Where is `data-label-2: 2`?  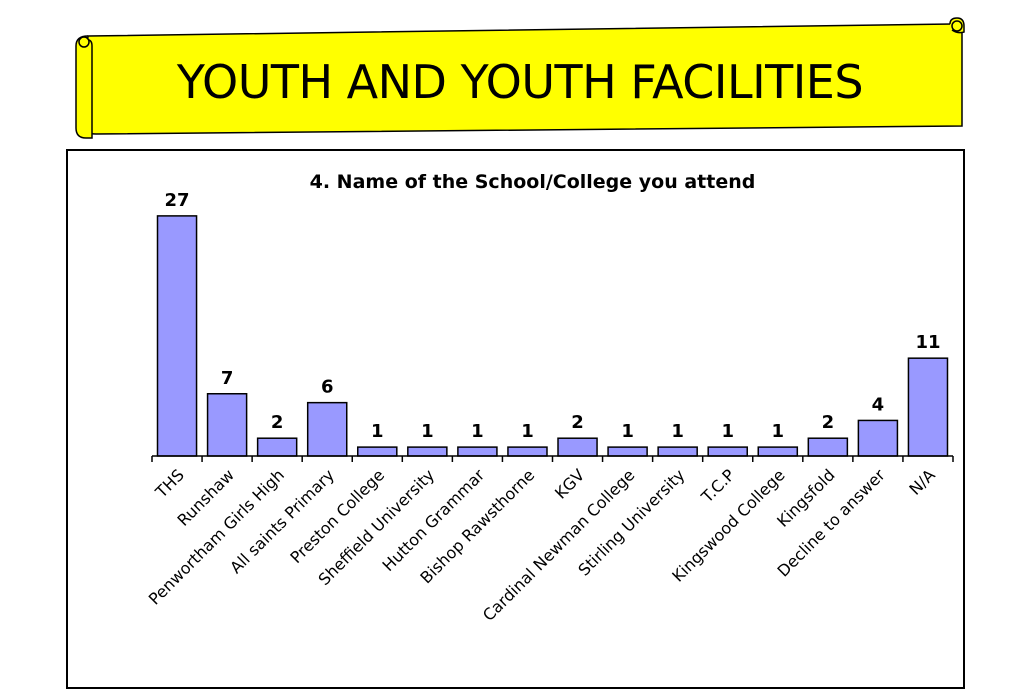
data-label-2: 2 is located at coordinates (277, 422).